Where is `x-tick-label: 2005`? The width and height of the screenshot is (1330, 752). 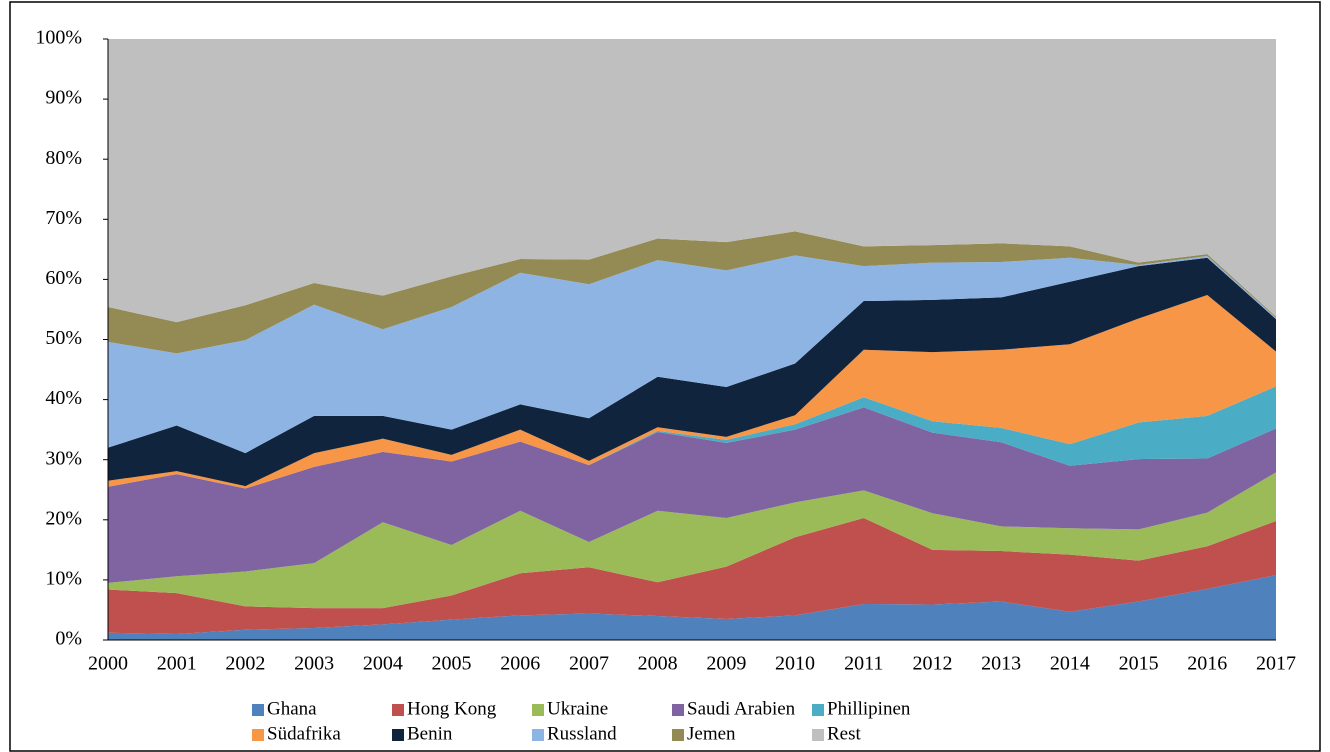 x-tick-label: 2005 is located at coordinates (452, 664).